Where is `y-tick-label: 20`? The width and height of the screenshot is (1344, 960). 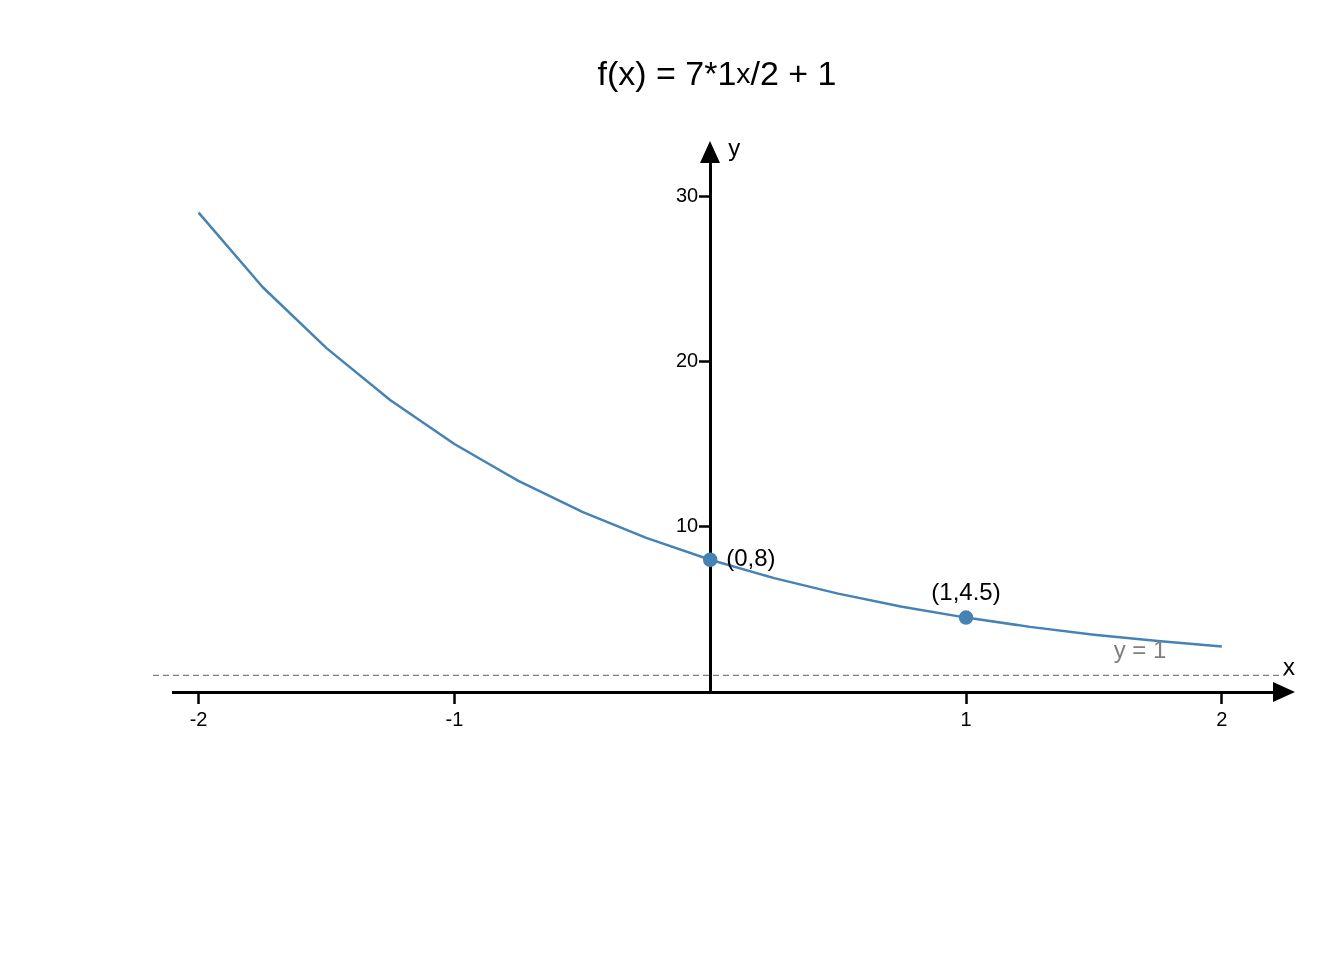 y-tick-label: 20 is located at coordinates (687, 359).